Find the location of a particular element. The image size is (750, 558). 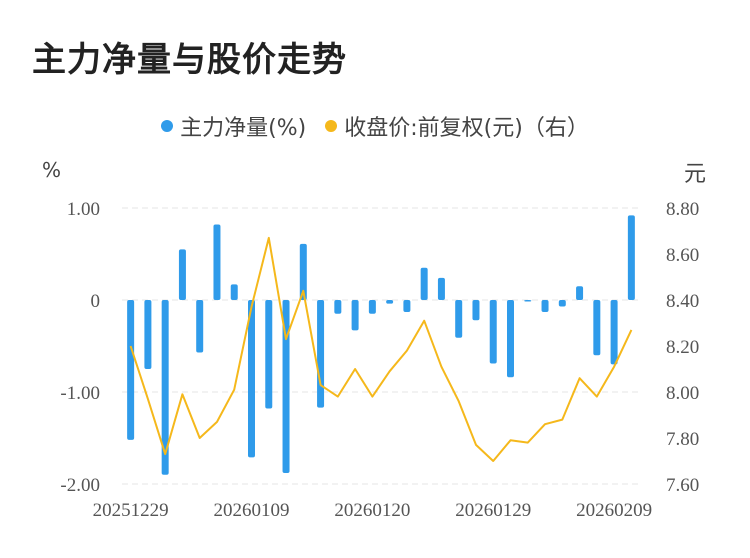

y-right-tick-label: 8.60 is located at coordinates (682, 255).